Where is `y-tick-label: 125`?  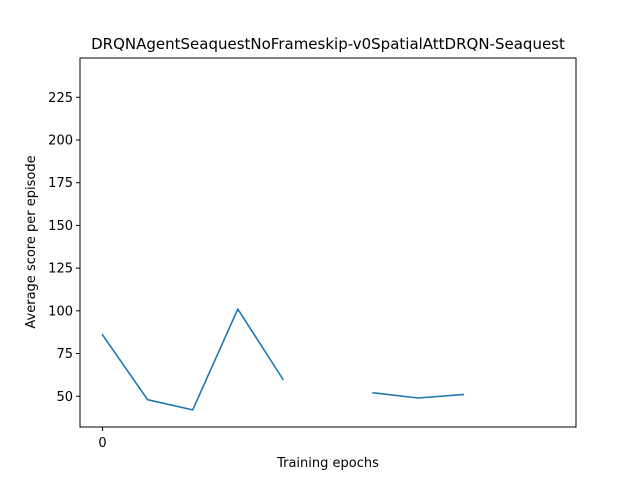
y-tick-label: 125 is located at coordinates (60, 269).